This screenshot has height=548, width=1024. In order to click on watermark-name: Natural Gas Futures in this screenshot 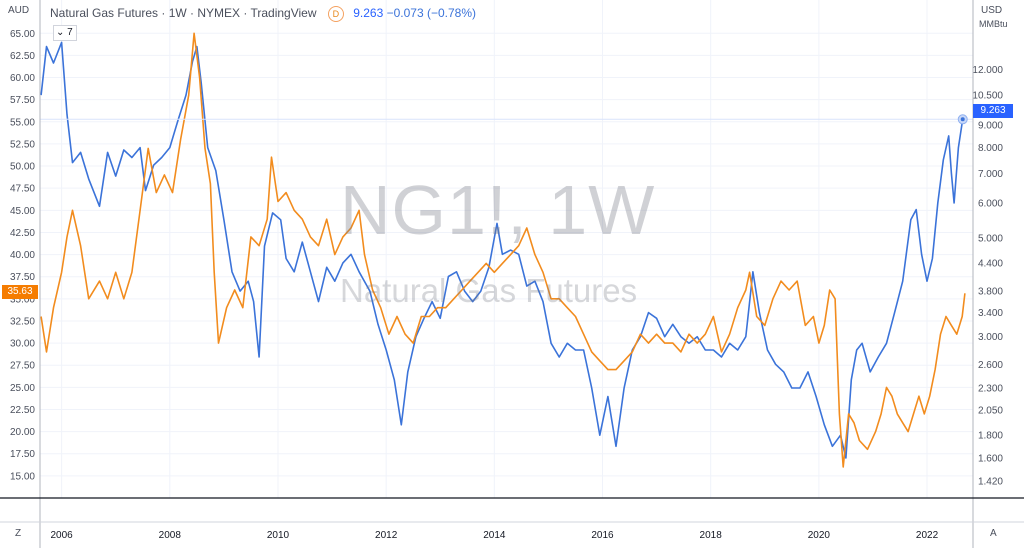, I will do `click(489, 290)`.